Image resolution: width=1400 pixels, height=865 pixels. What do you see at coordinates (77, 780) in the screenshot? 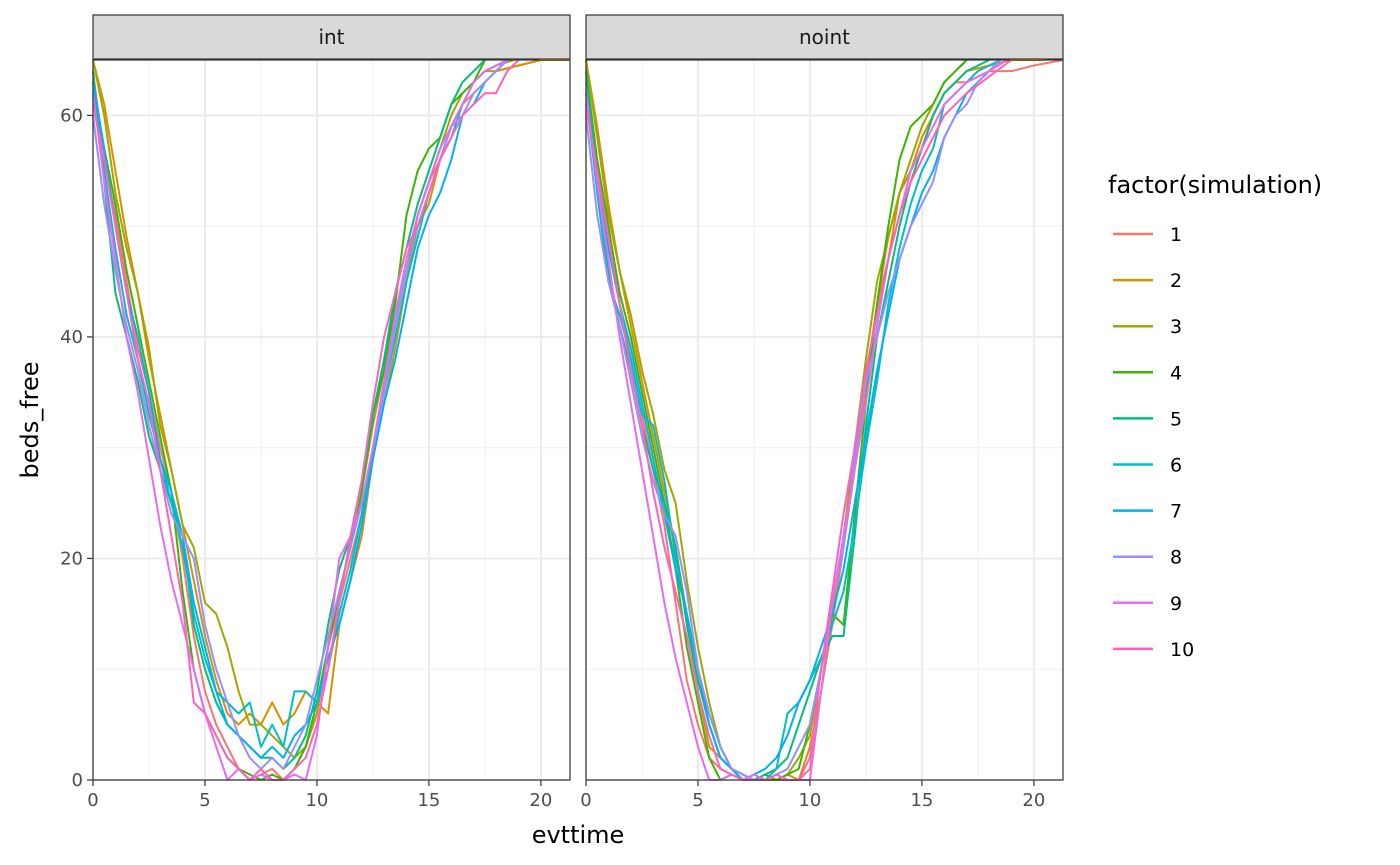
I see `y-tick-label: 0` at bounding box center [77, 780].